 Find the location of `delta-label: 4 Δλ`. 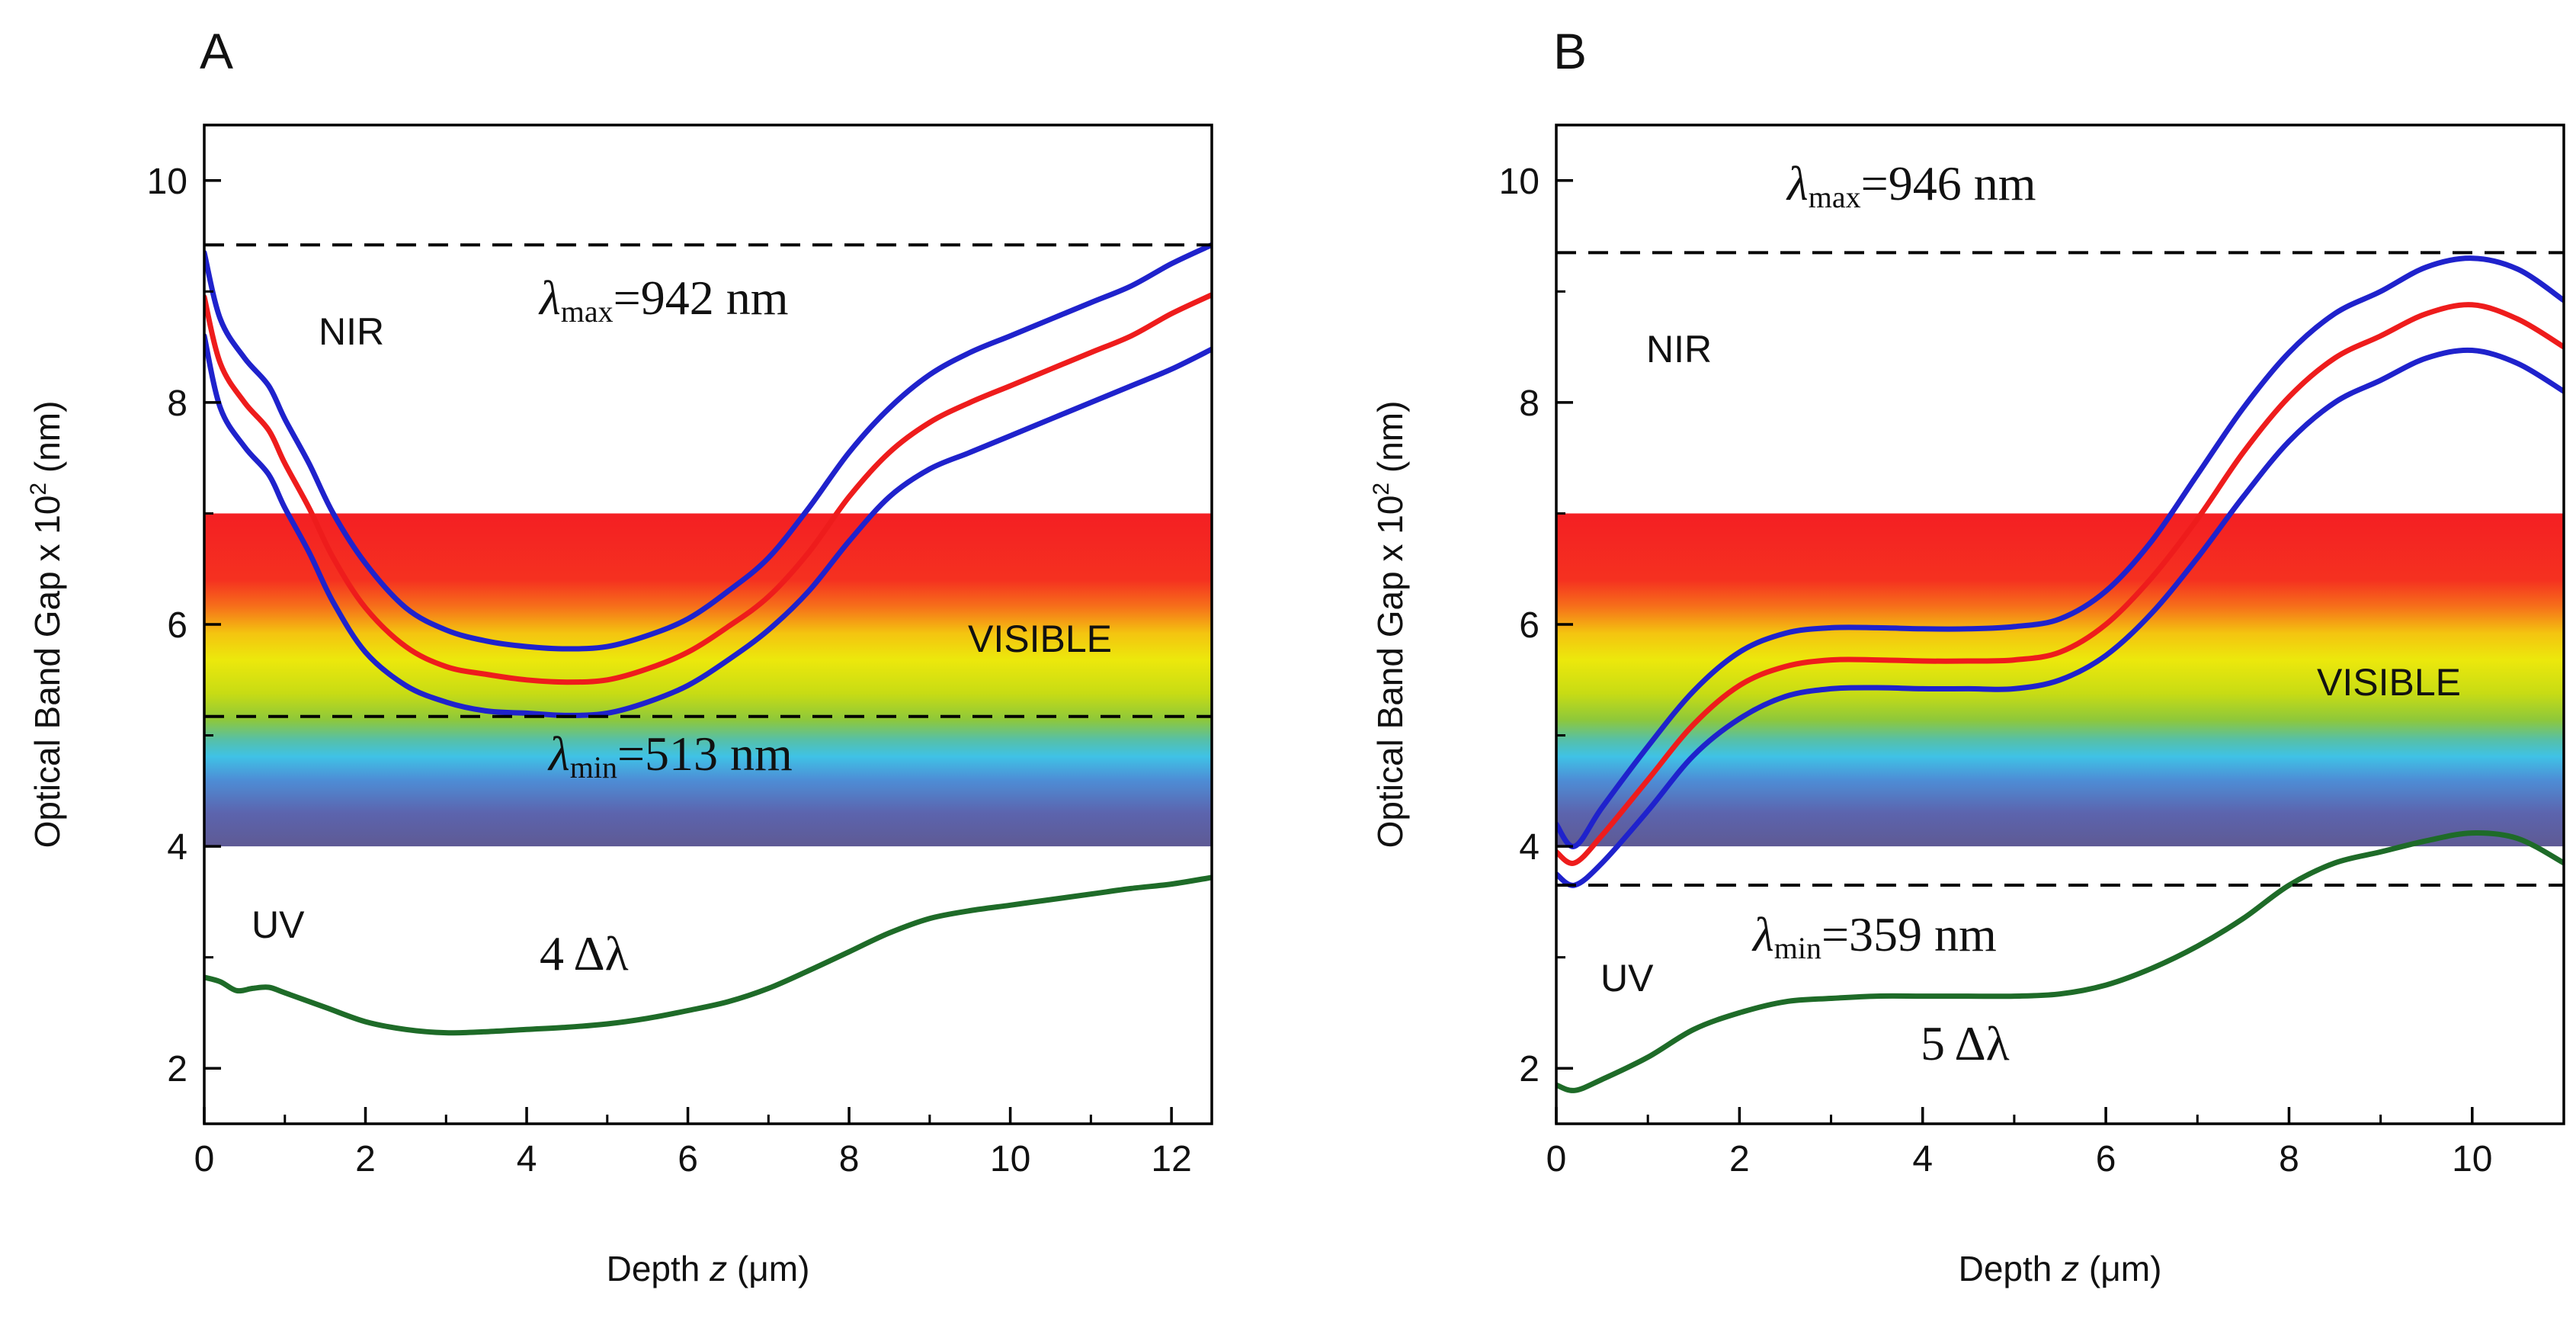

delta-label: 4 Δλ is located at coordinates (584, 953).